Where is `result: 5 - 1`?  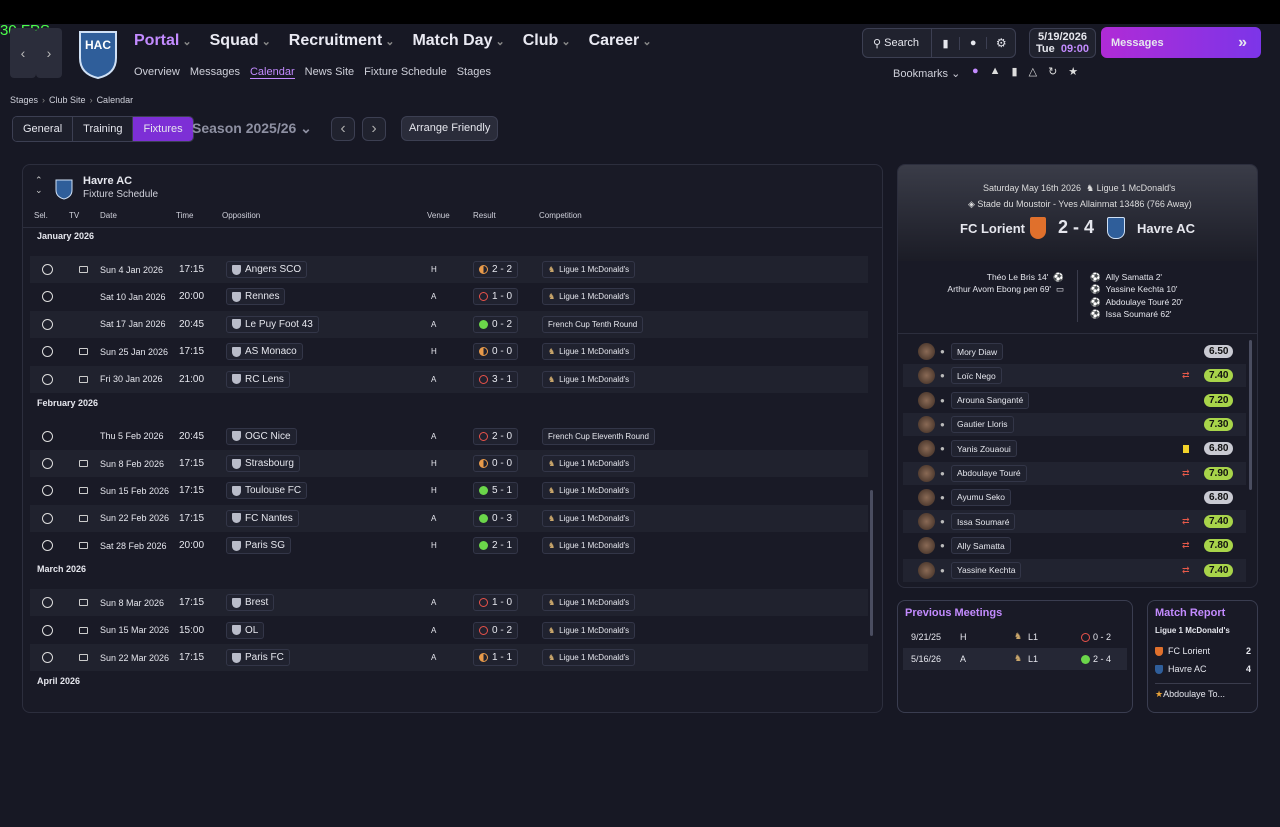 result: 5 - 1 is located at coordinates (496, 491).